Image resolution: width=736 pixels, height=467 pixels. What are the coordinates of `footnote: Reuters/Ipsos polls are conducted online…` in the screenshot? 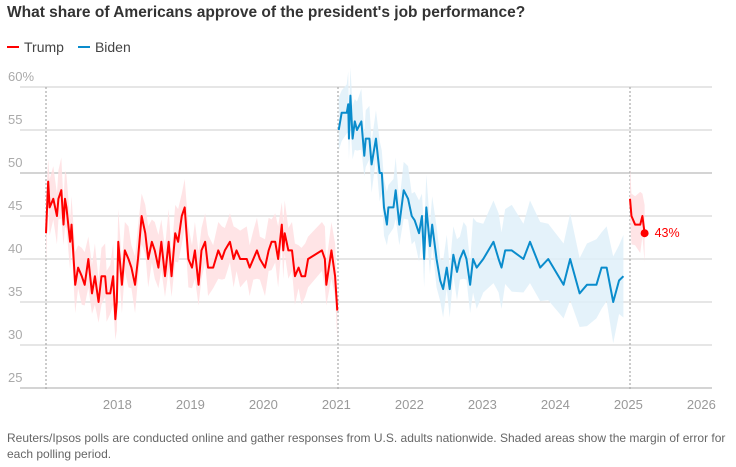 It's located at (366, 446).